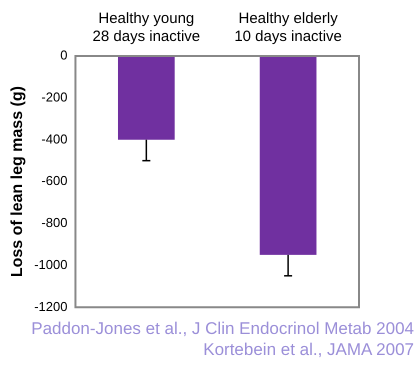 Image resolution: width=419 pixels, height=371 pixels. What do you see at coordinates (64, 55) in the screenshot?
I see `y-tick-label: 0` at bounding box center [64, 55].